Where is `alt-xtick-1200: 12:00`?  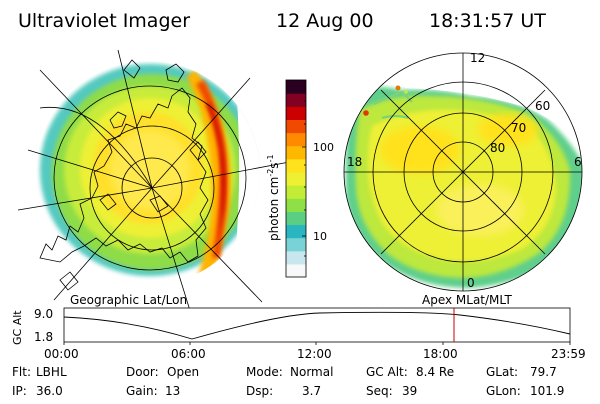 alt-xtick-1200: 12:00 is located at coordinates (314, 354).